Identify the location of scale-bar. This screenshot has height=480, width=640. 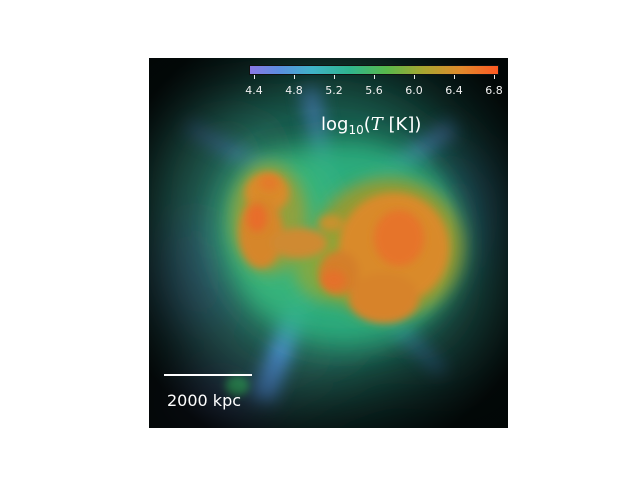
(208, 375).